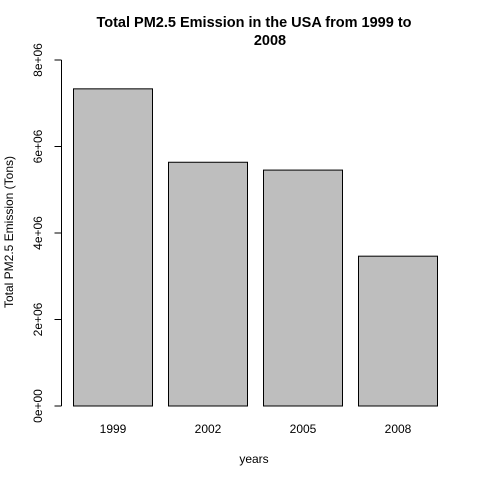 The height and width of the screenshot is (480, 480). What do you see at coordinates (9, 232) in the screenshot?
I see `y-axis-label: Total PM2.5 Emission (Tons)` at bounding box center [9, 232].